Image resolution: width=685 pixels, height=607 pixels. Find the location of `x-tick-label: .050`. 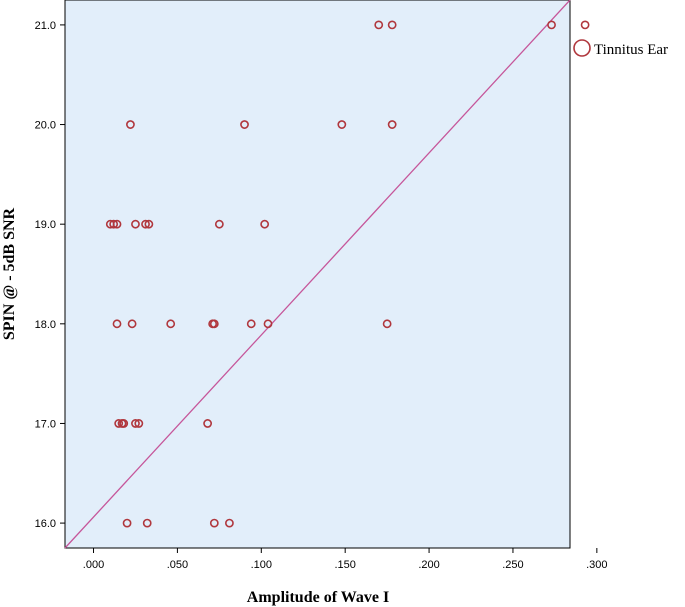

x-tick-label: .050 is located at coordinates (177, 565).